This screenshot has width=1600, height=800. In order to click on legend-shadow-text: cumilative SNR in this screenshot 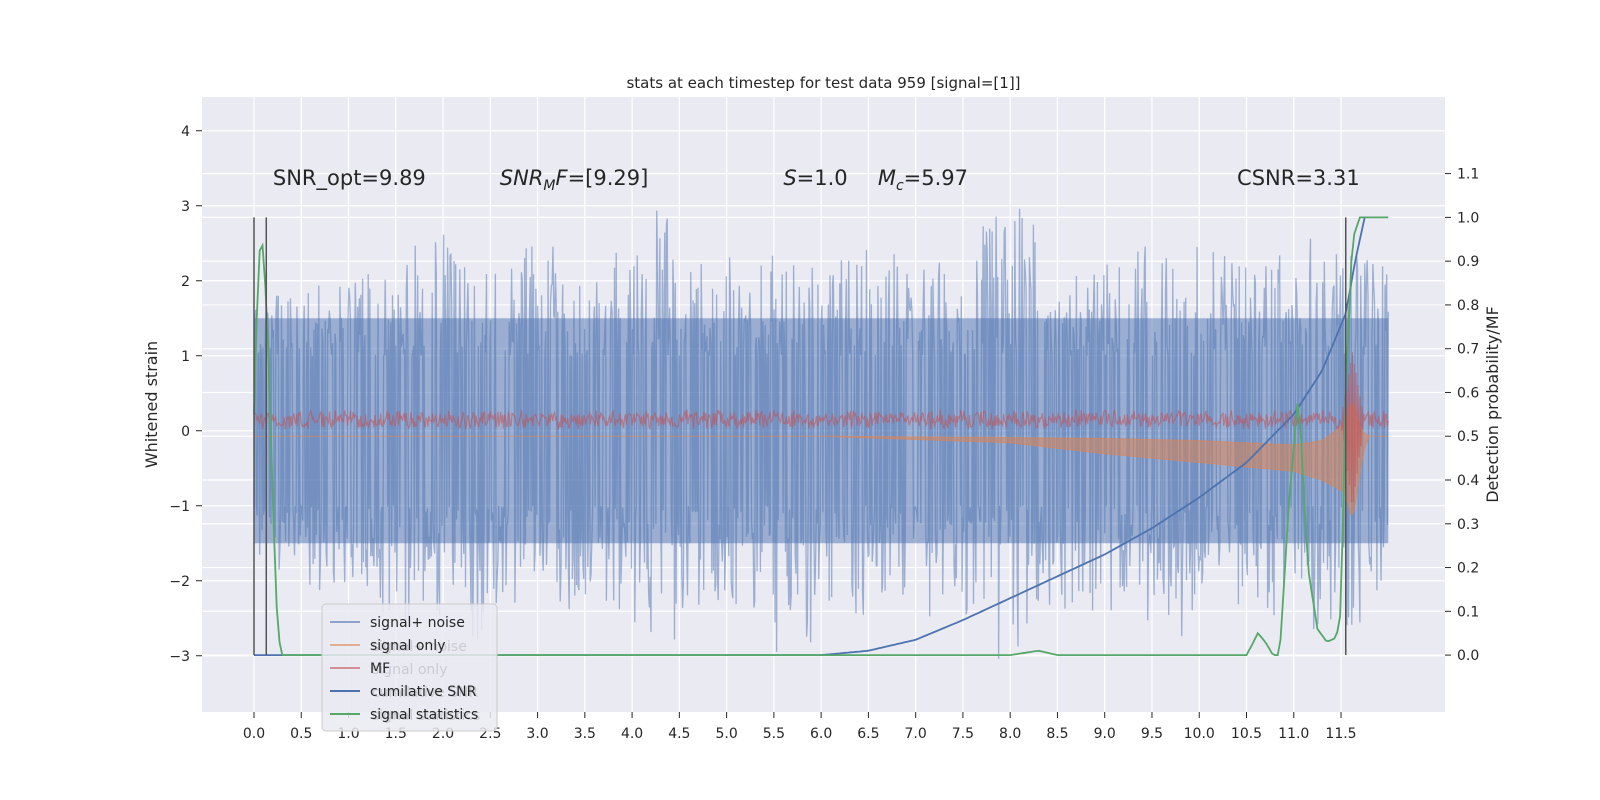, I will do `click(425, 693)`.